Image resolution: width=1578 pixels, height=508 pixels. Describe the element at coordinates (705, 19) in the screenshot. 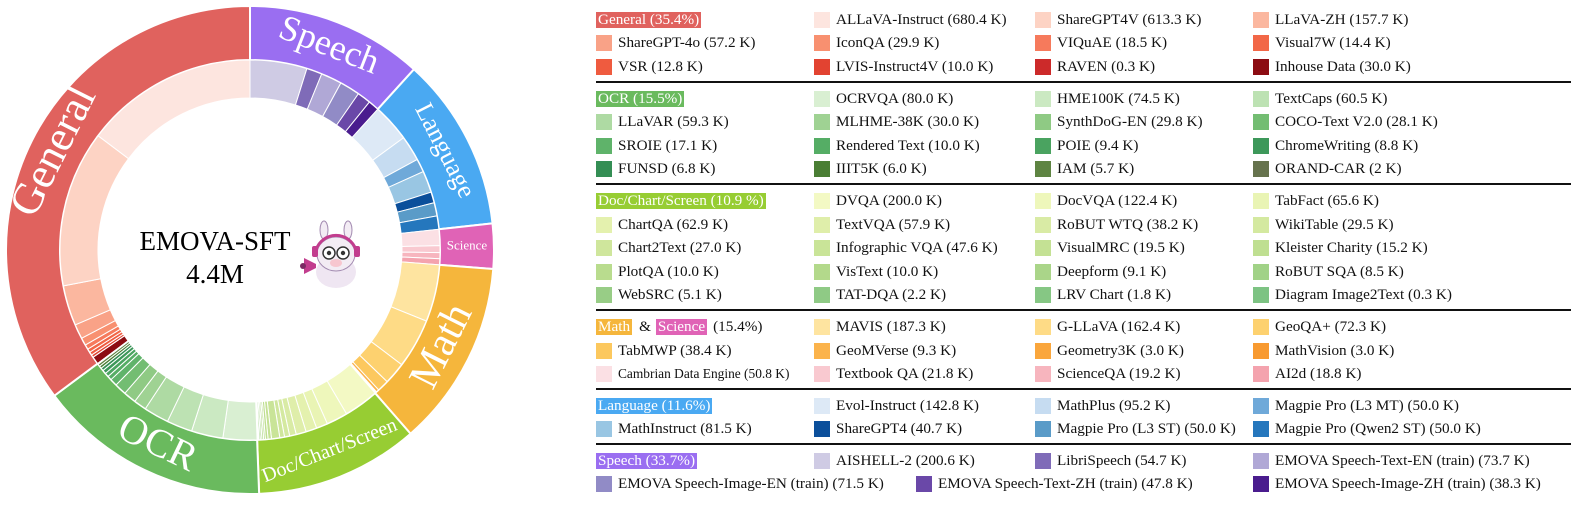

I see `legend-group-header: General (35.4%)` at that location.